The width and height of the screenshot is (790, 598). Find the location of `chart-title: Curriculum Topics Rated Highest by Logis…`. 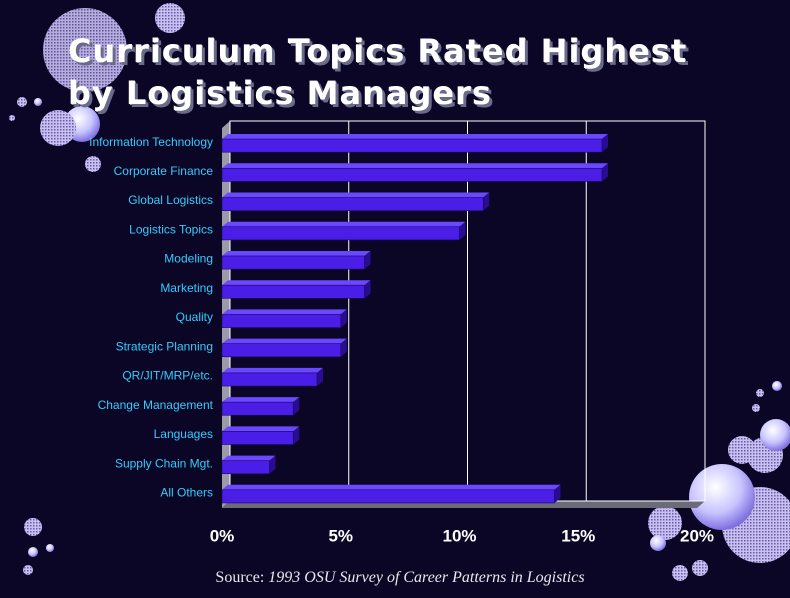

chart-title: Curriculum Topics Rated Highest by Logis… is located at coordinates (378, 72).